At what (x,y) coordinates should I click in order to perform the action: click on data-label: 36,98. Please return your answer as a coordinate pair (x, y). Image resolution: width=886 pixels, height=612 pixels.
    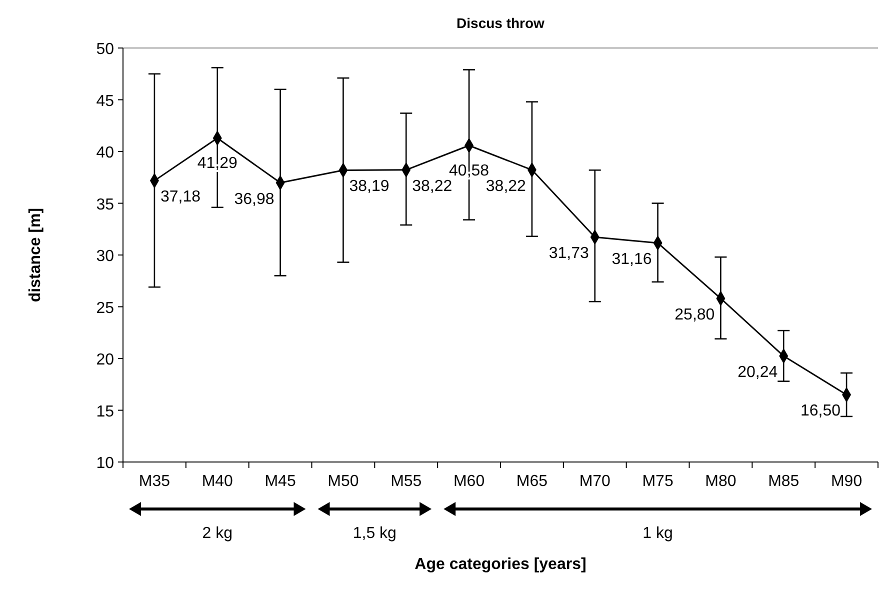
    Looking at the image, I should click on (254, 199).